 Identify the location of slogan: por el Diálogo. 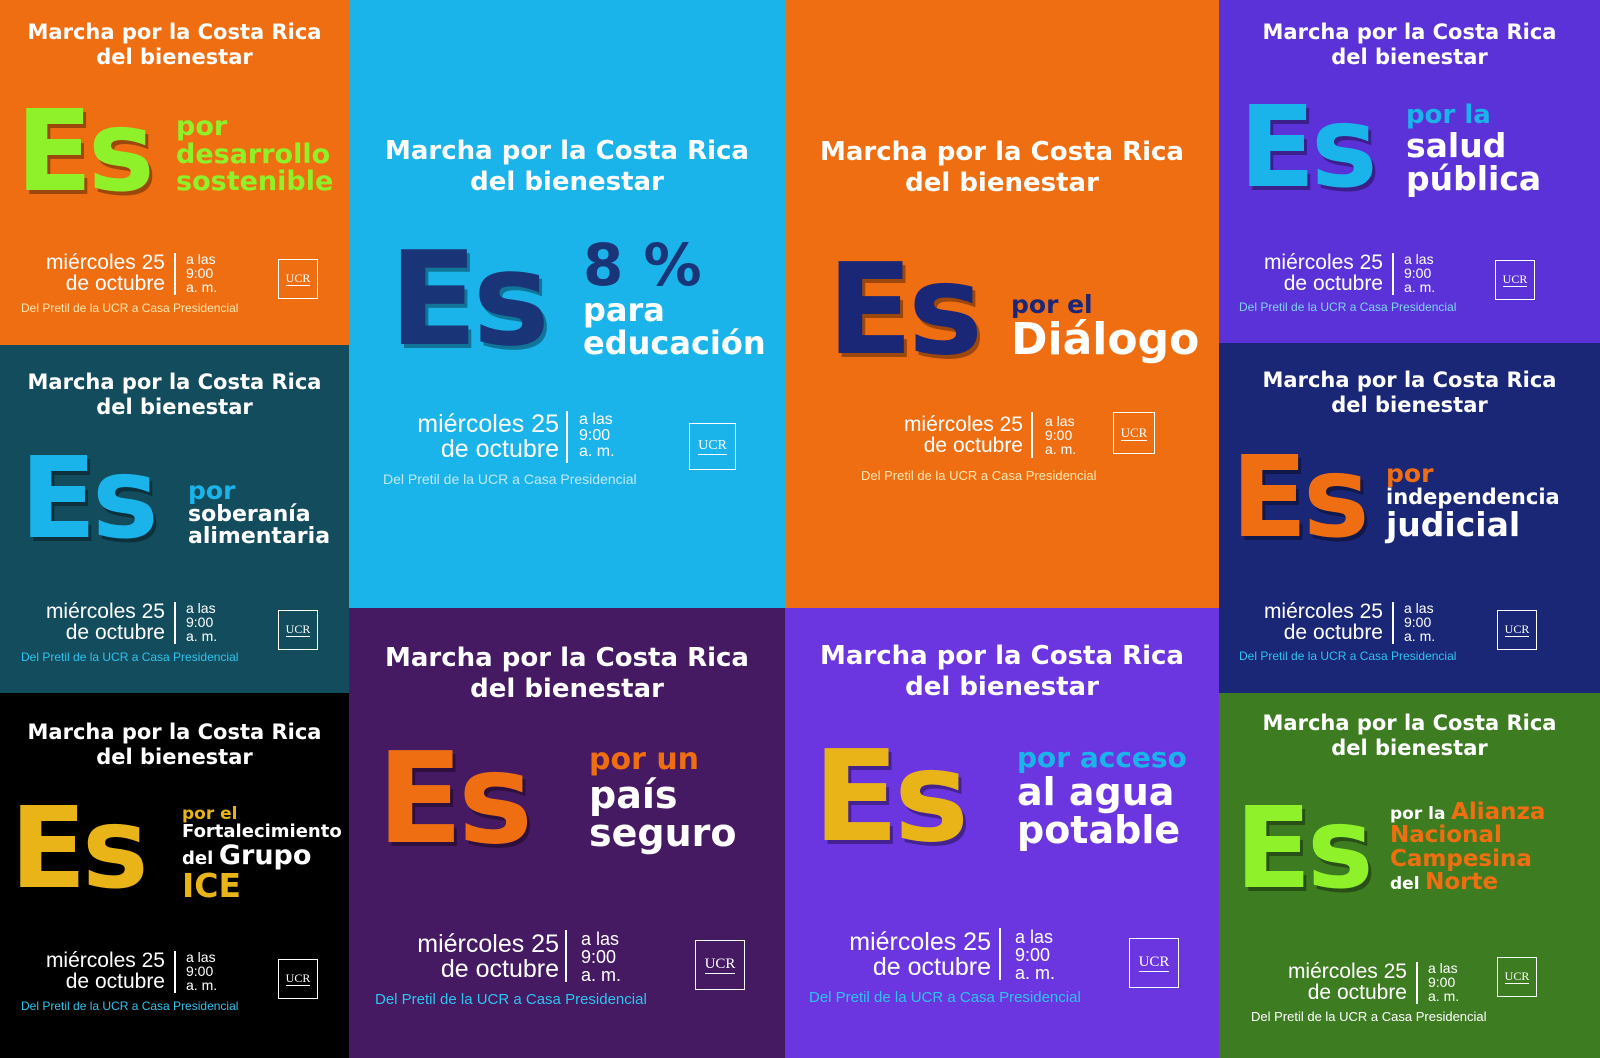
(1105, 327).